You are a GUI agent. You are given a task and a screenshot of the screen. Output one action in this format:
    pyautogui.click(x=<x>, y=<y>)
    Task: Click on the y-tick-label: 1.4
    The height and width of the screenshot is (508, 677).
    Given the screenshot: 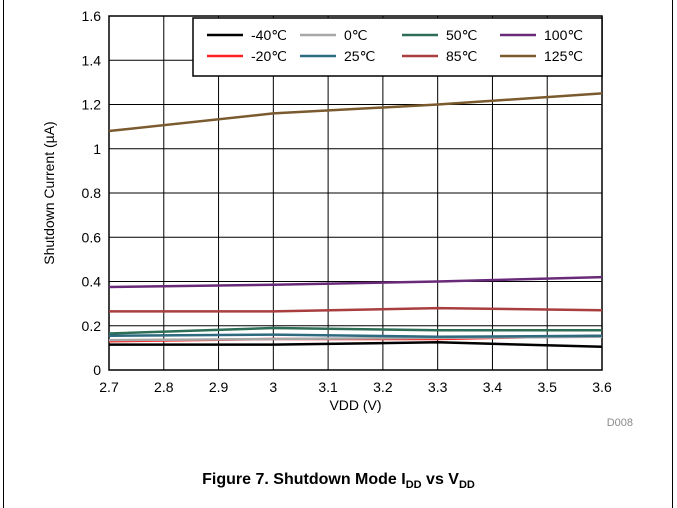 What is the action you would take?
    pyautogui.click(x=92, y=60)
    